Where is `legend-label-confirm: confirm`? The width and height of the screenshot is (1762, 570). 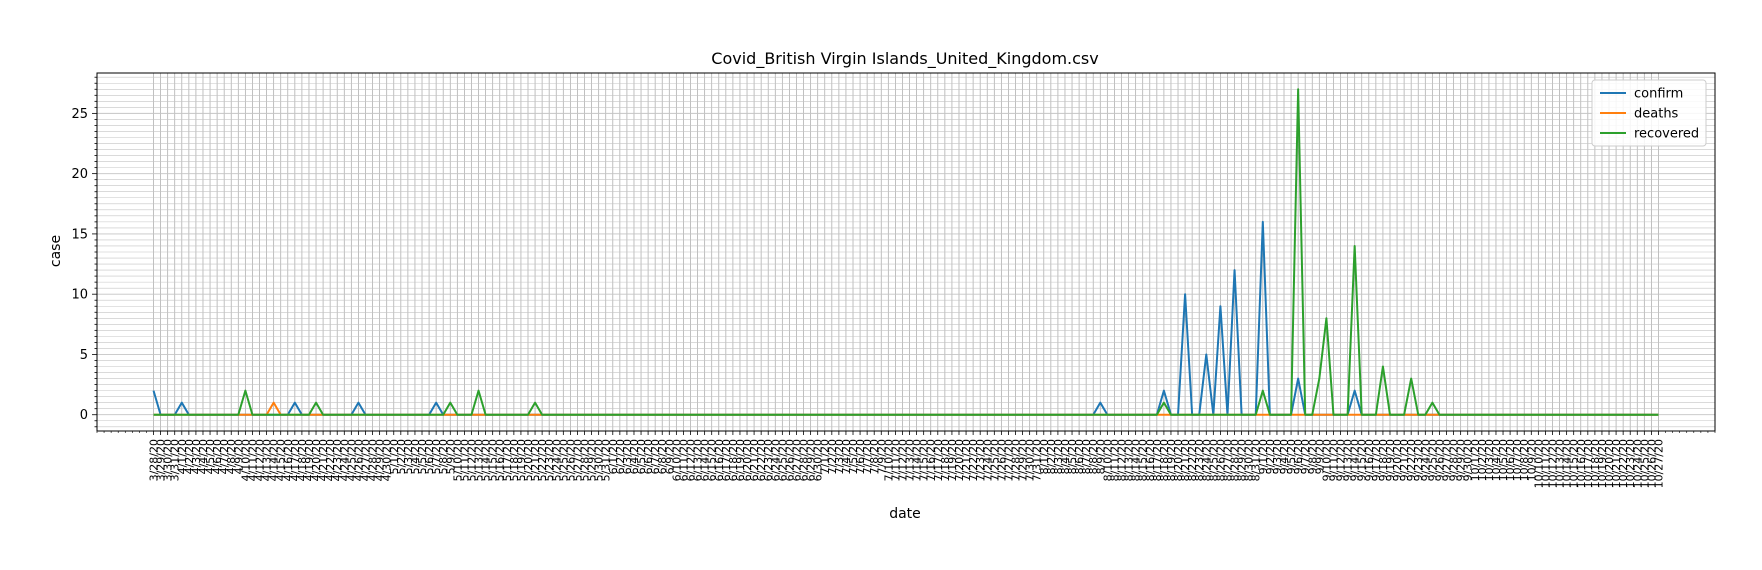 legend-label-confirm: confirm is located at coordinates (1658, 94).